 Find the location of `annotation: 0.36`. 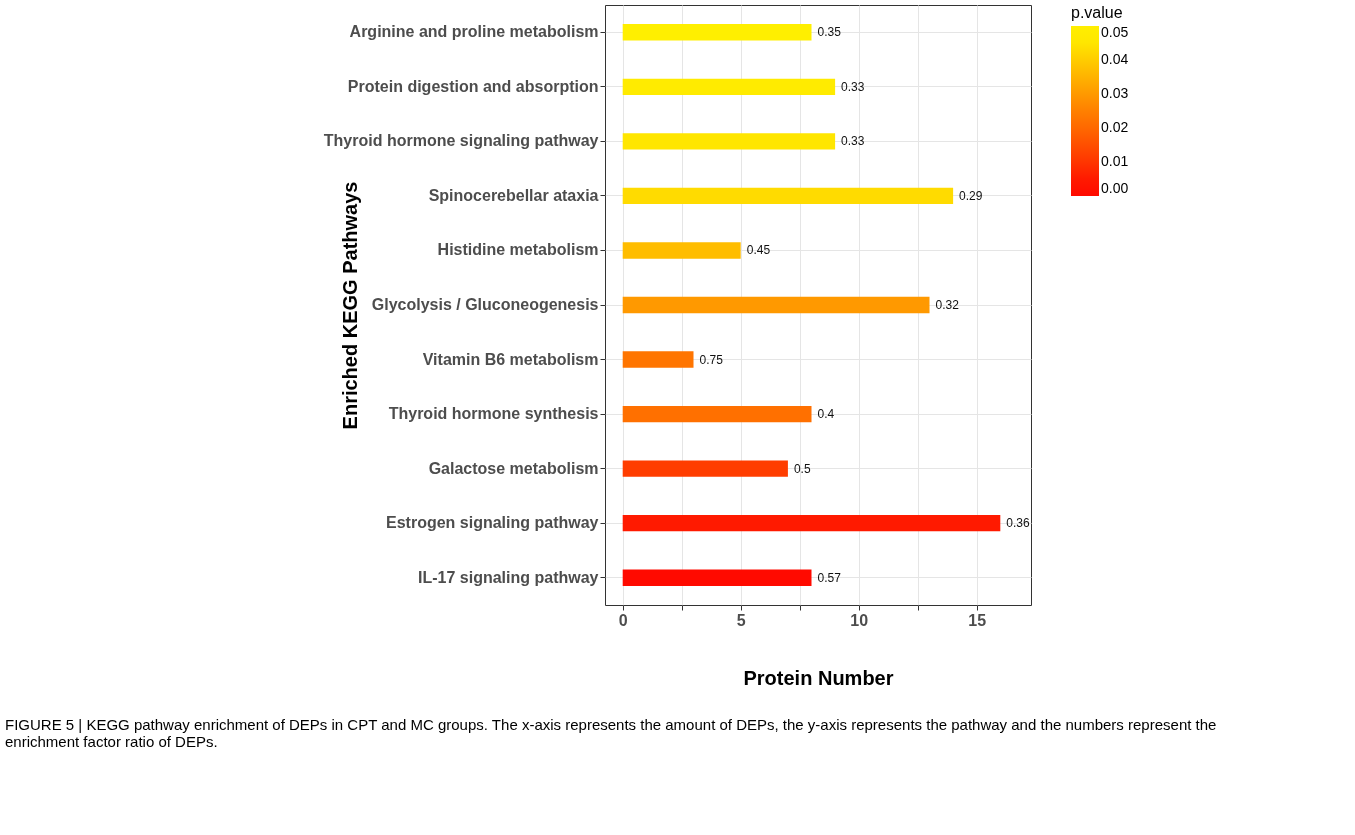

annotation: 0.36 is located at coordinates (1018, 523).